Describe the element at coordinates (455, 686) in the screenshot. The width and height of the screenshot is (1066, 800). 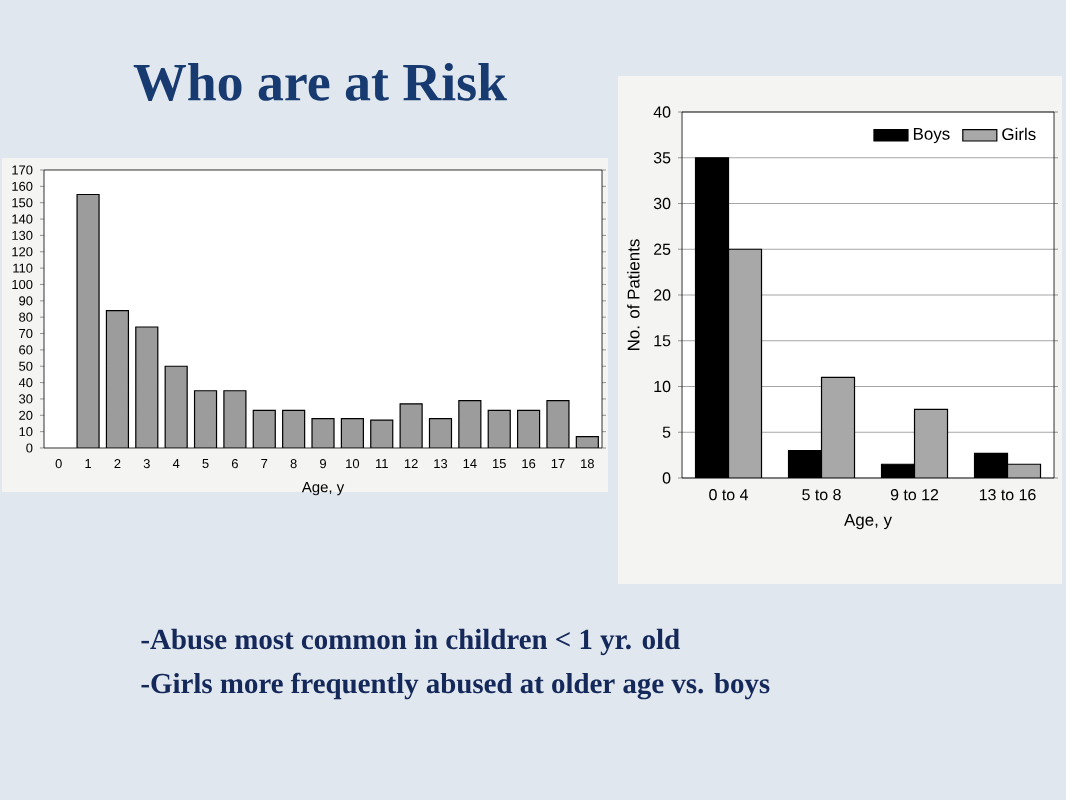
I see `text: -Girls more frequently abused at older age vs. boys` at that location.